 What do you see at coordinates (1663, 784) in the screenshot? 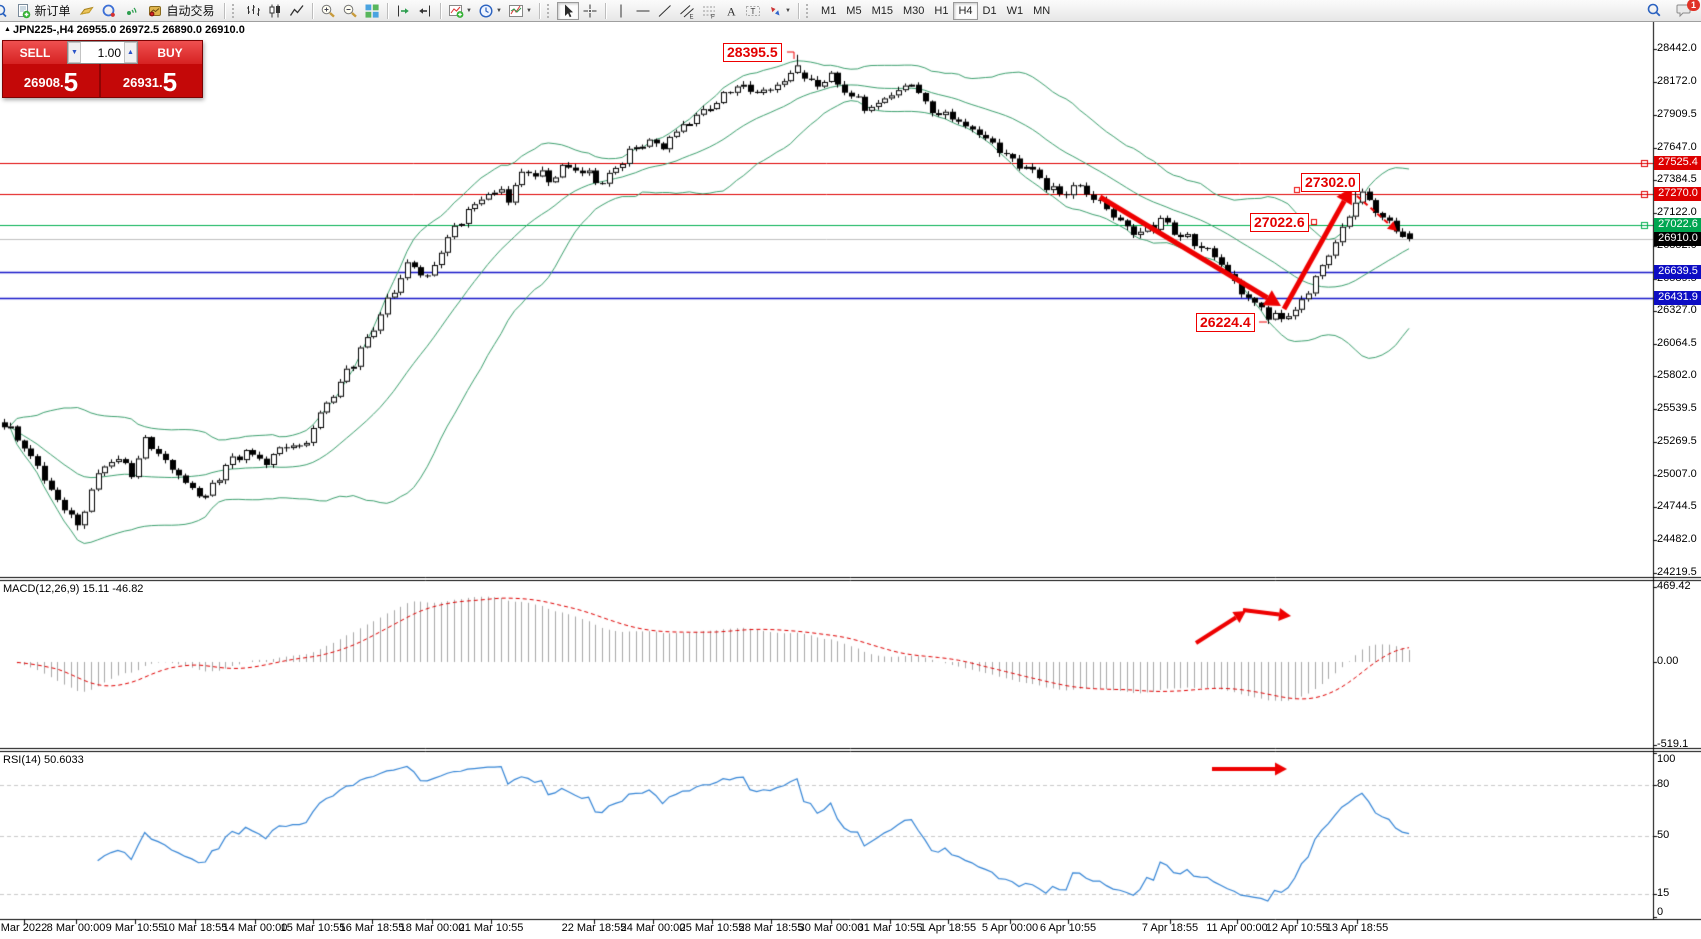
I see `indicator-axis-label: 80` at bounding box center [1663, 784].